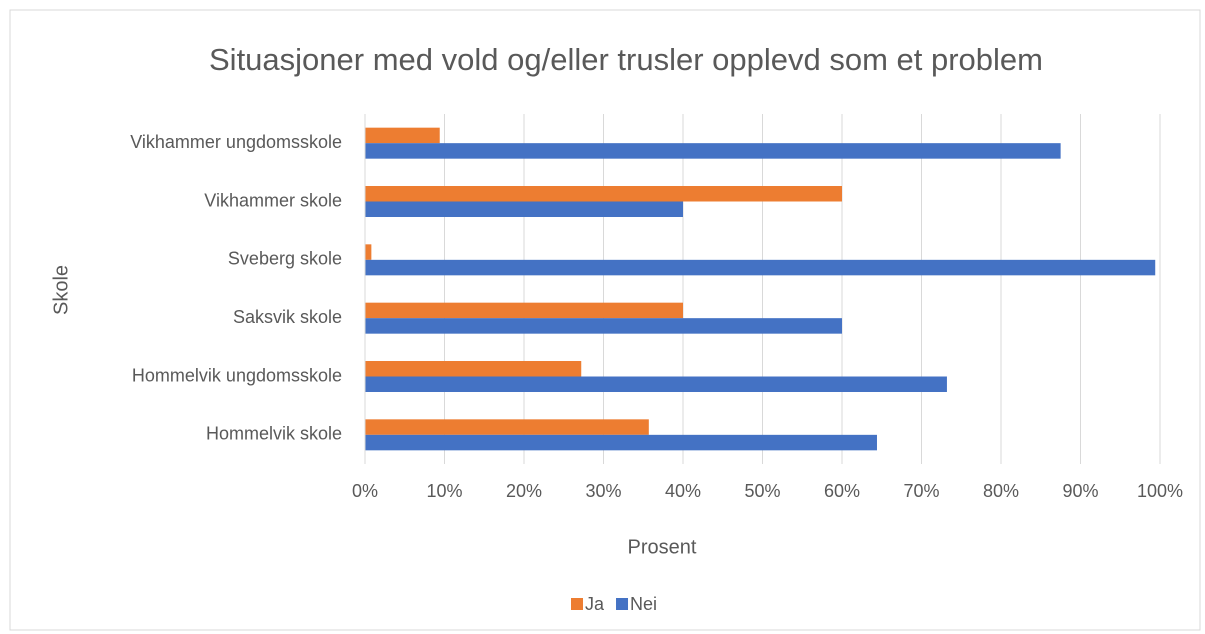  I want to click on y-tick-label: Vikhammer skole, so click(273, 200).